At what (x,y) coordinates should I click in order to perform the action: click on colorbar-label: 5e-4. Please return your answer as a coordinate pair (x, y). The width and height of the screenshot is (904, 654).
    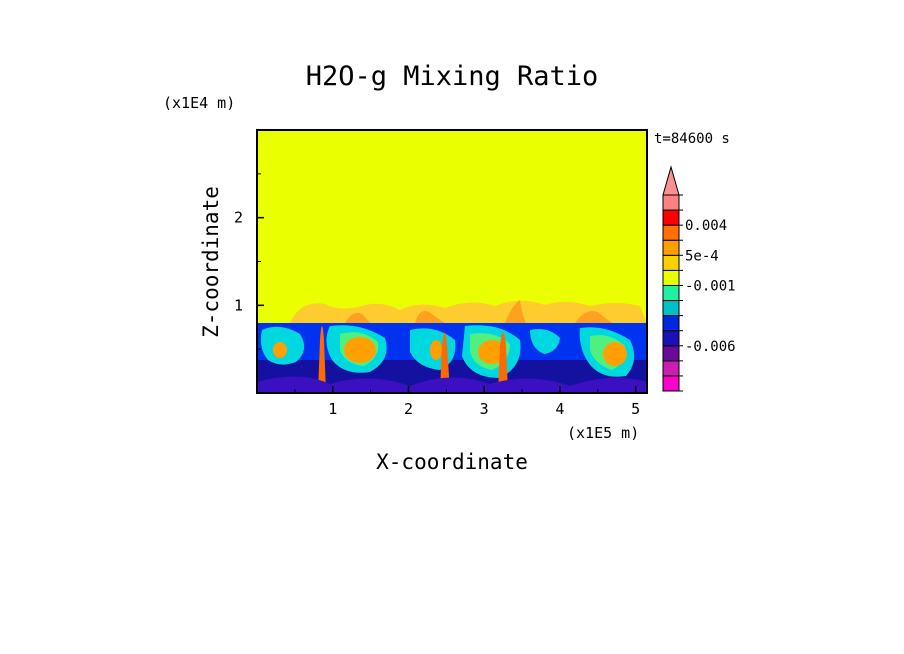
    Looking at the image, I should click on (702, 256).